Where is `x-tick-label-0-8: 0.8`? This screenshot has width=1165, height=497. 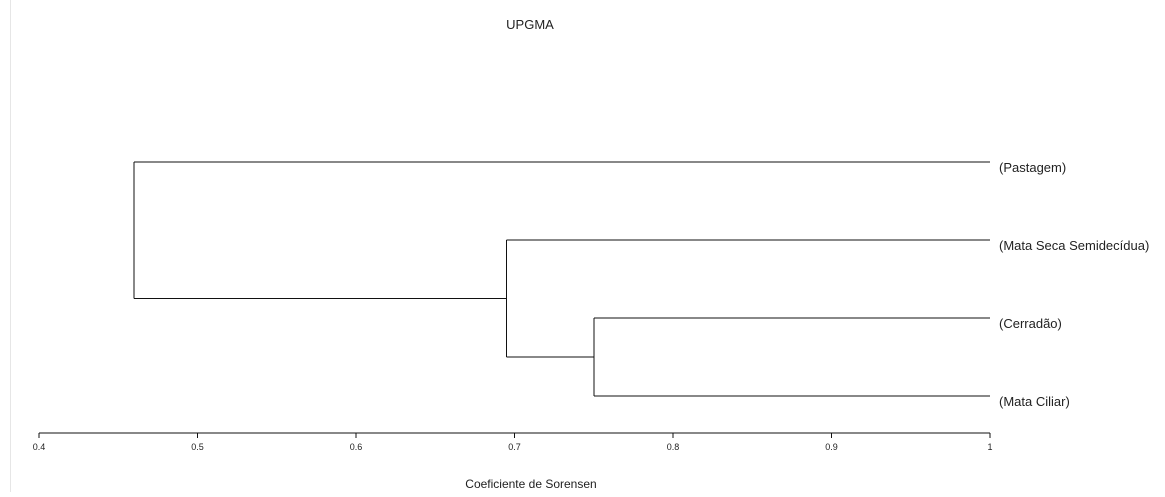 x-tick-label-0-8: 0.8 is located at coordinates (673, 447).